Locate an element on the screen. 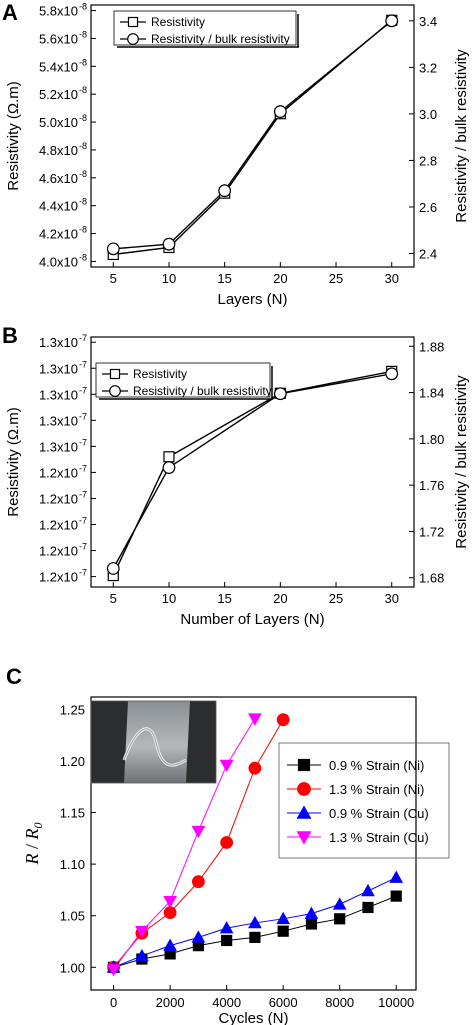  y-tick-label: 5.4x10 is located at coordinates (58, 66).